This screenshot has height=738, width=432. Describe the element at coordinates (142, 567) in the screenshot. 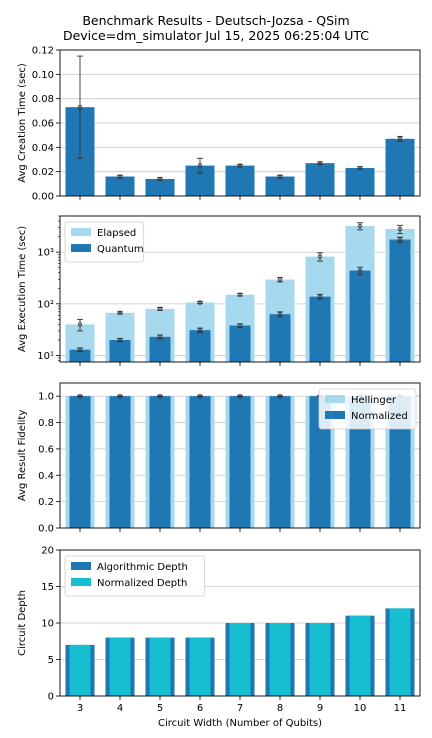

I see `legend-label: Algorithmic Depth` at that location.